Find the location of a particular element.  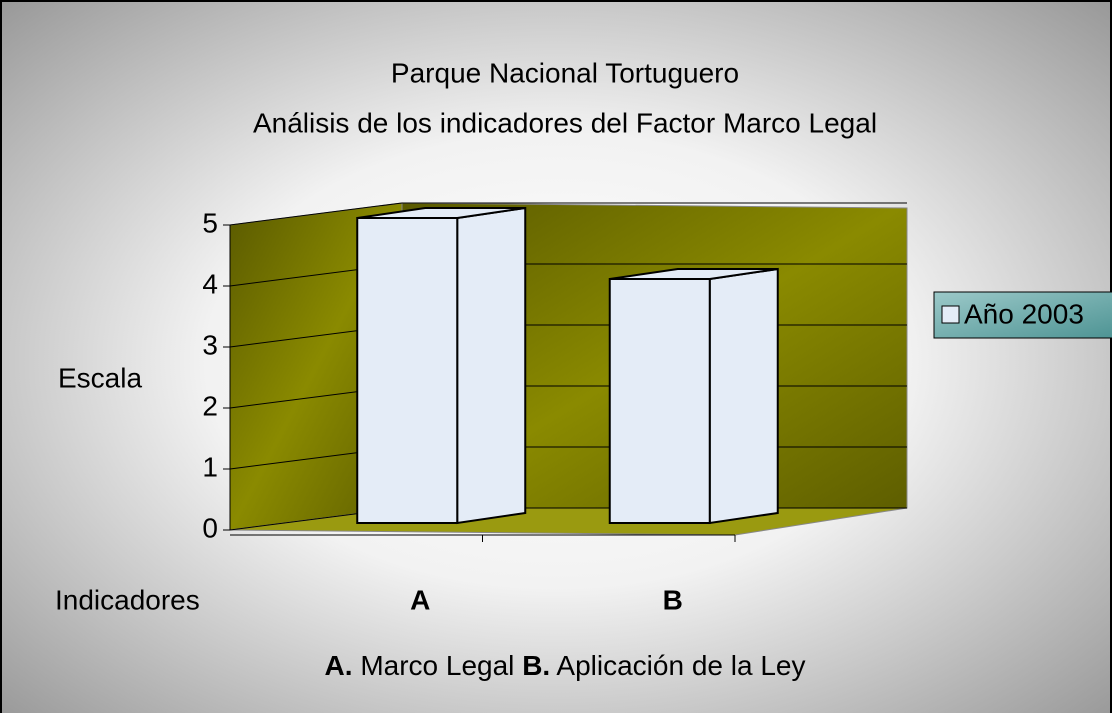

footnote-key: B. is located at coordinates (536, 665).